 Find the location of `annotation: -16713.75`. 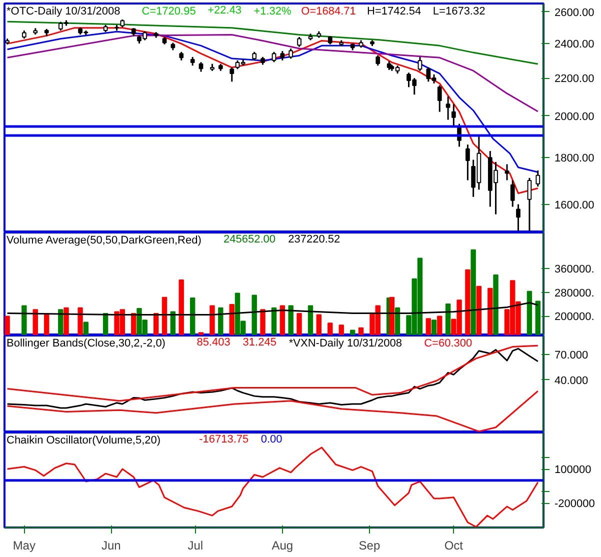

annotation: -16713.75 is located at coordinates (224, 440).